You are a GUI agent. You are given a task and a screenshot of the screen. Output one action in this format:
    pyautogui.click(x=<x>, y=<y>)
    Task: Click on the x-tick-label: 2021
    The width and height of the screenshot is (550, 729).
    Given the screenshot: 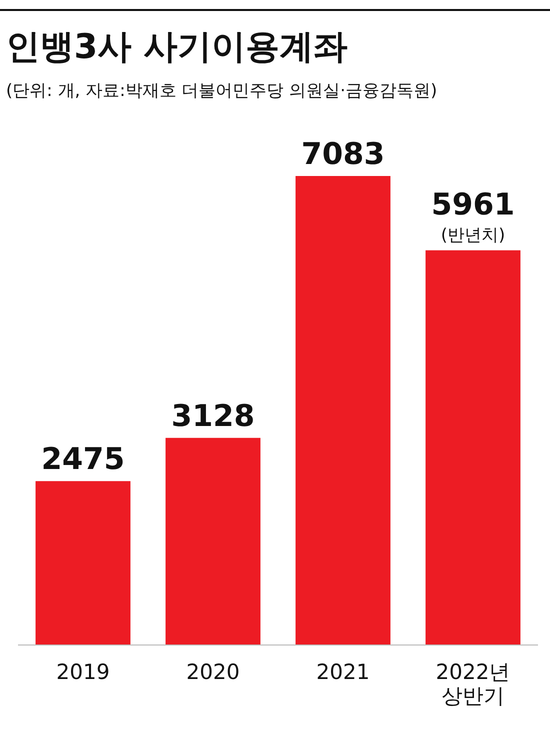 What is the action you would take?
    pyautogui.click(x=343, y=672)
    